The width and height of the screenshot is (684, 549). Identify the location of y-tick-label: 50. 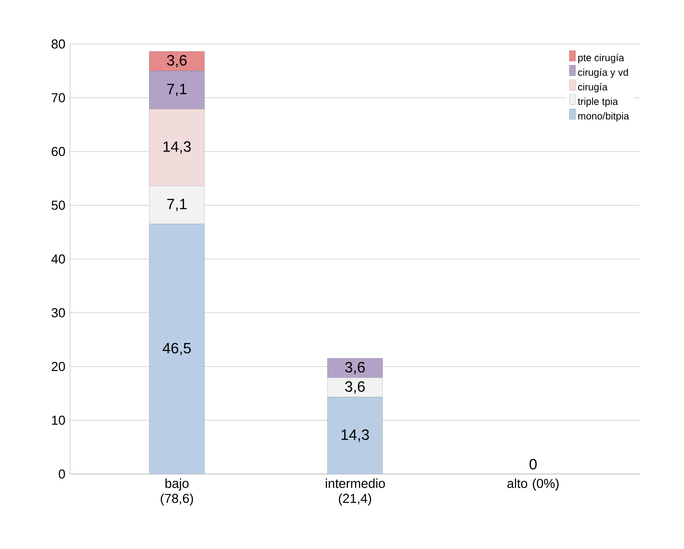
(58, 205).